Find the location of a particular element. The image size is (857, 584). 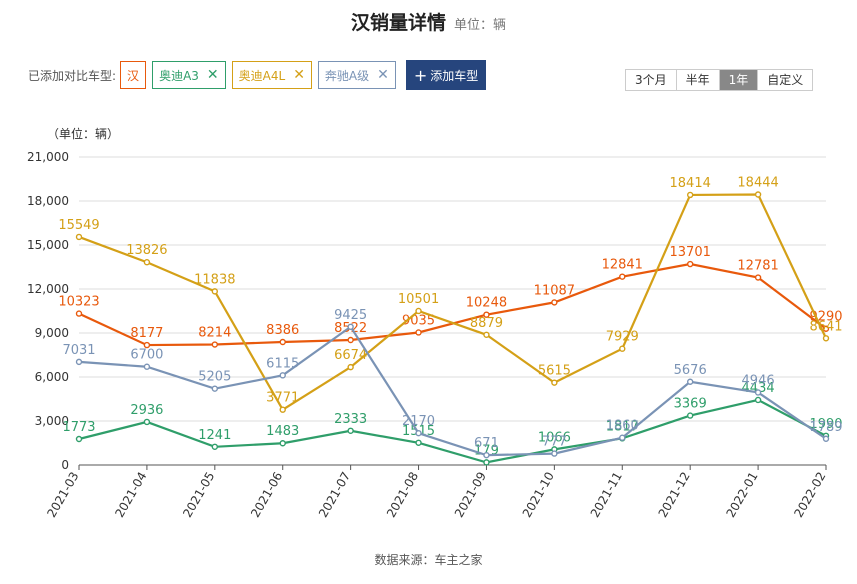

range-option-1y: 1年 is located at coordinates (738, 80).